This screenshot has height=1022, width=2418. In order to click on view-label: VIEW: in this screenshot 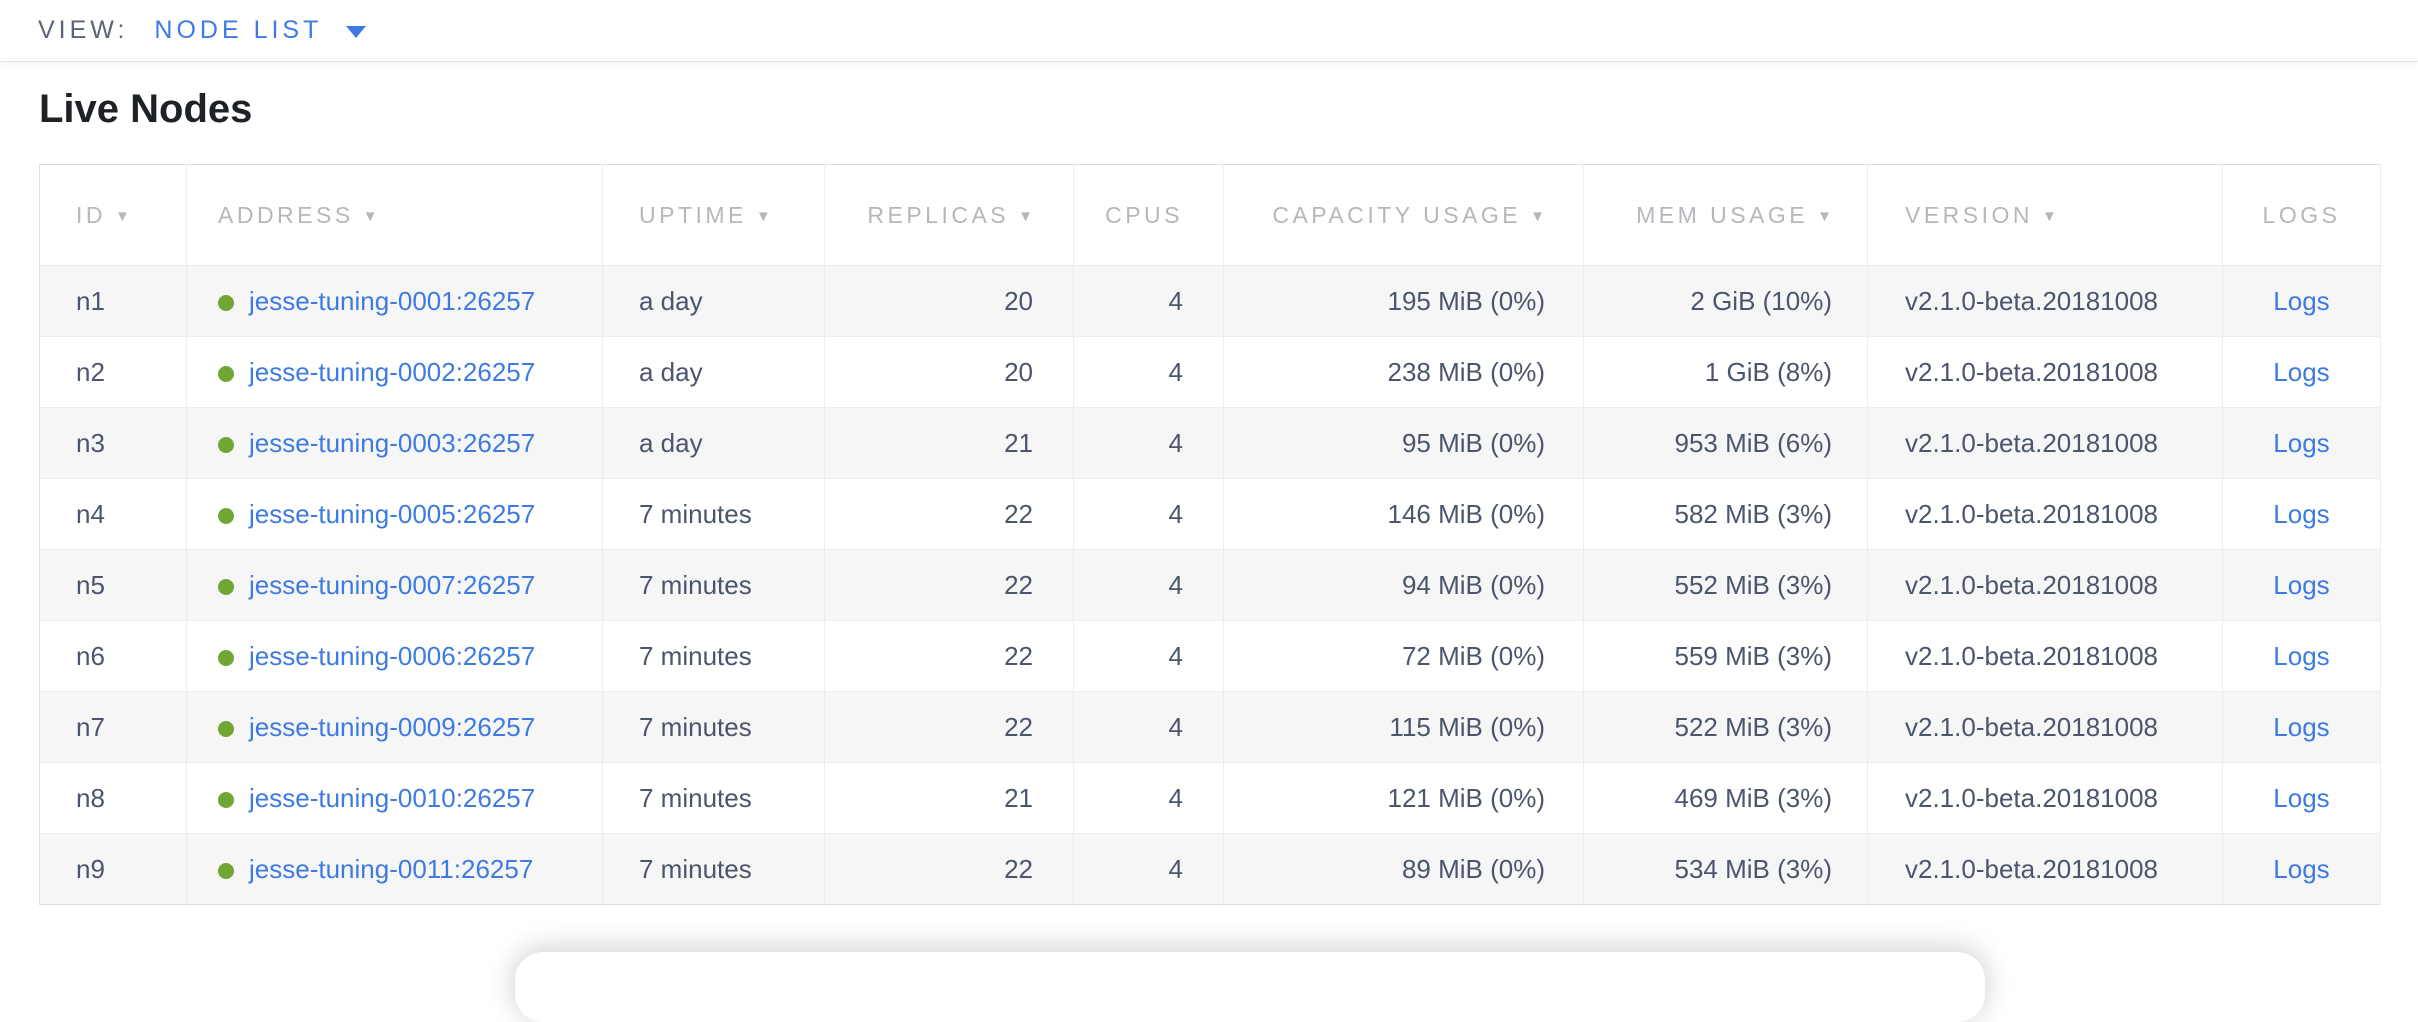, I will do `click(83, 30)`.